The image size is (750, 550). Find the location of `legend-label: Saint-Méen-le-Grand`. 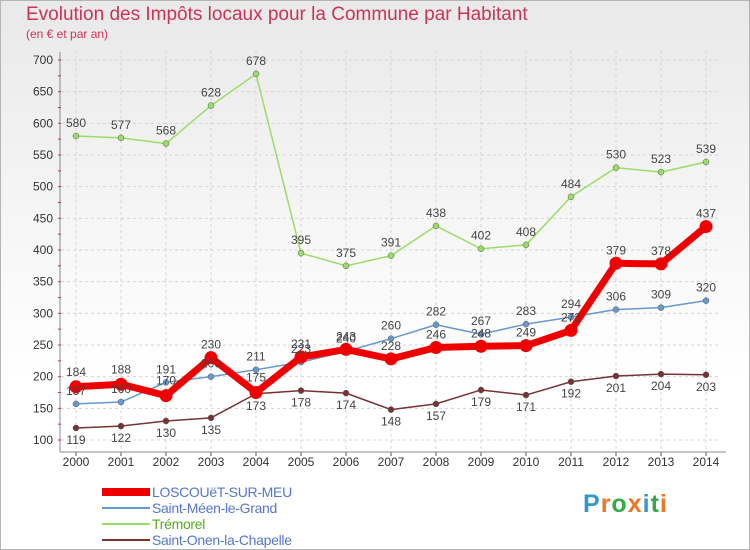

legend-label: Saint-Méen-le-Grand is located at coordinates (215, 508).